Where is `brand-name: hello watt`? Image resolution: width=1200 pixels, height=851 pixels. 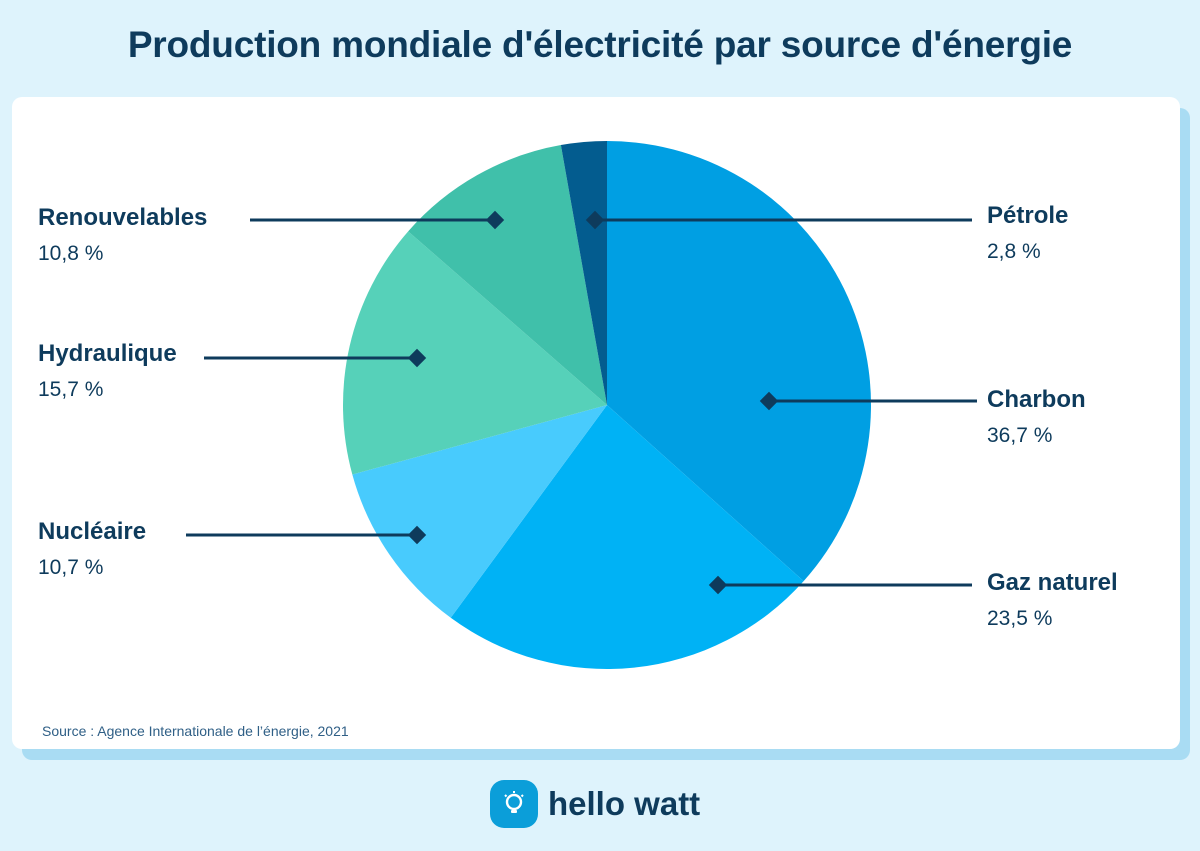 brand-name: hello watt is located at coordinates (624, 803).